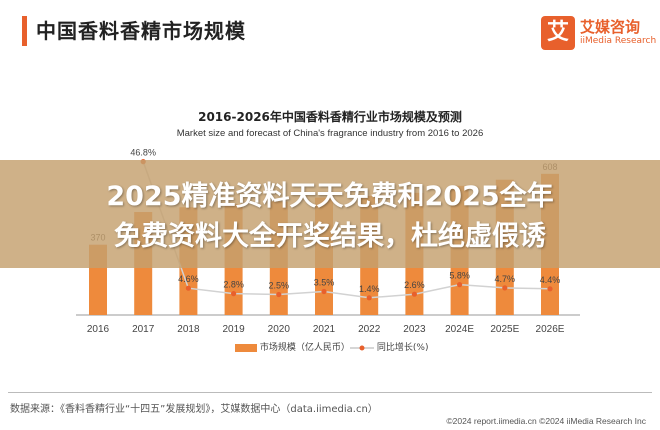 This screenshot has width=660, height=430. Describe the element at coordinates (362, 347) in the screenshot. I see `legend-swatch-line` at that location.